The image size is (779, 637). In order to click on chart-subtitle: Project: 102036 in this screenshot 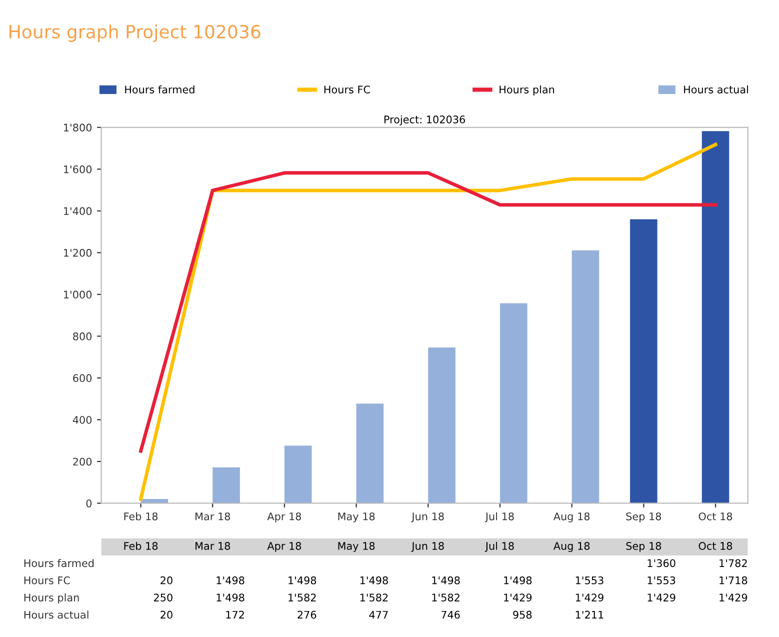, I will do `click(425, 120)`.